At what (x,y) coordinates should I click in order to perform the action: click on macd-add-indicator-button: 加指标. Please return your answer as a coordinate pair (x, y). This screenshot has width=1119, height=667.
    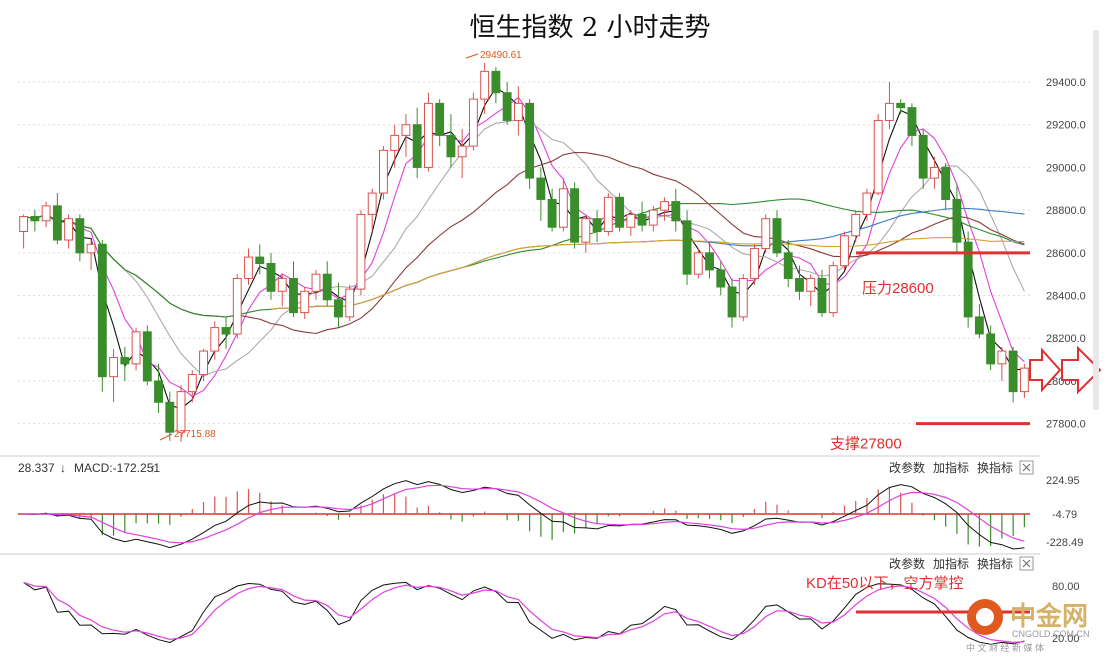
    Looking at the image, I should click on (951, 467).